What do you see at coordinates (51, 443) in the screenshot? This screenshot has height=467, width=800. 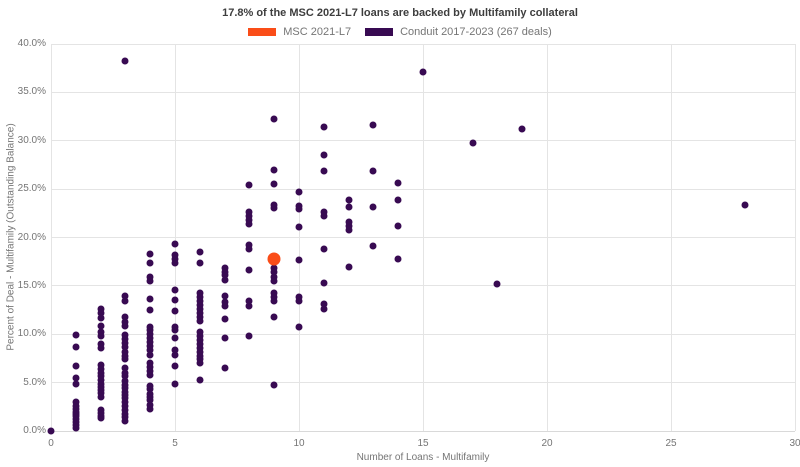 I see `x-tick-label: 0` at bounding box center [51, 443].